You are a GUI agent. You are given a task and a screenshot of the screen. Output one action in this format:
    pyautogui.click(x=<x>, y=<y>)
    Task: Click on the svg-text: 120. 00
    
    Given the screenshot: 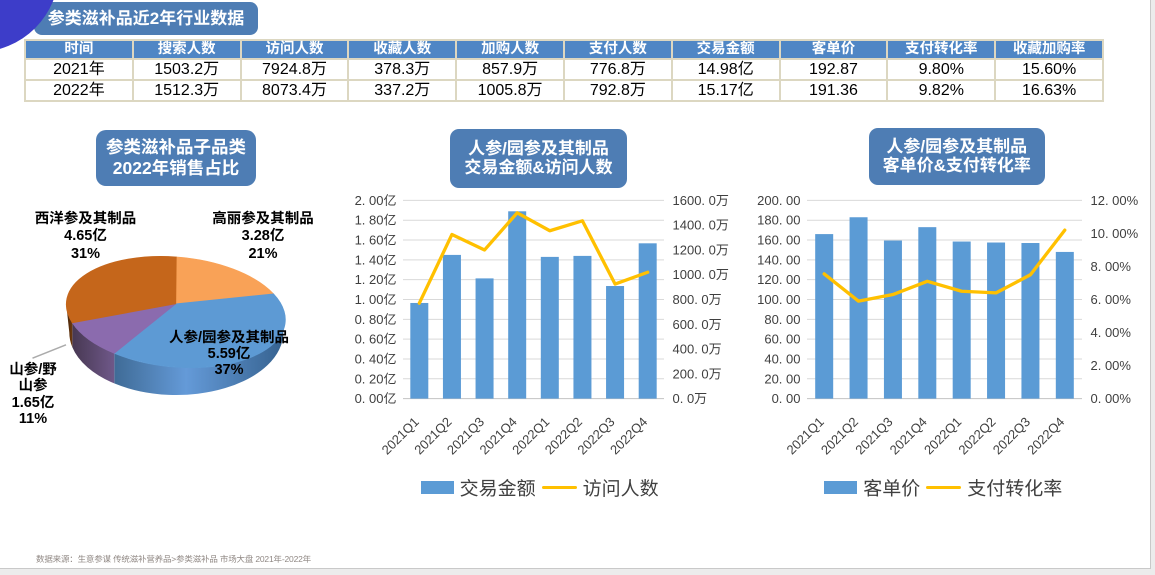 What is the action you would take?
    pyautogui.click(x=778, y=279)
    